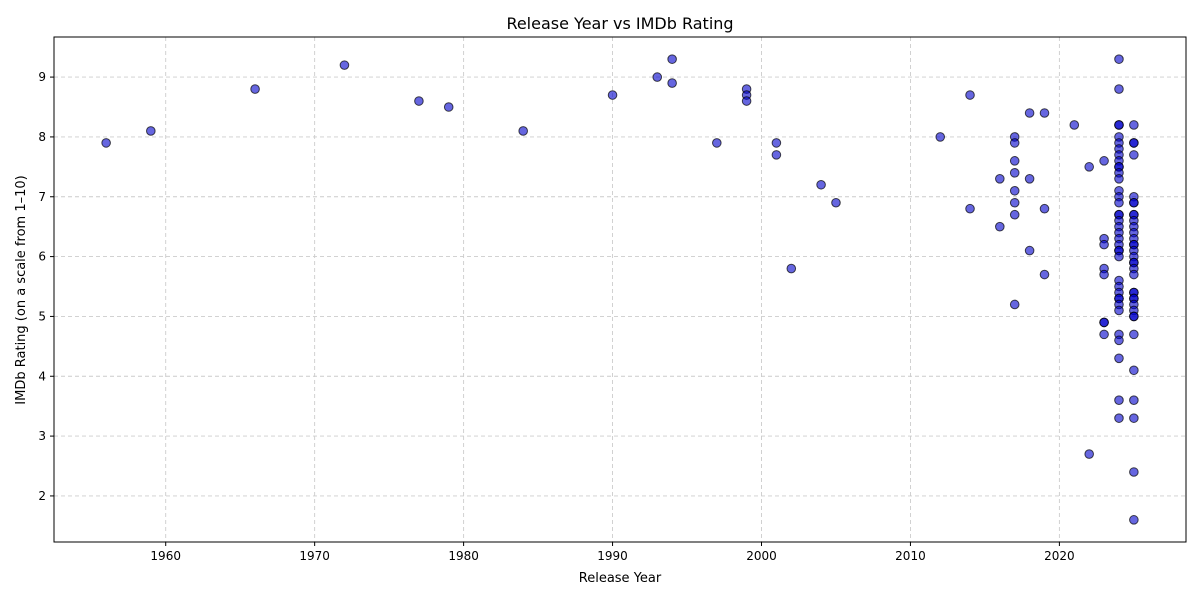 This screenshot has height=600, width=1200. I want to click on x-tick-label: 1990, so click(612, 556).